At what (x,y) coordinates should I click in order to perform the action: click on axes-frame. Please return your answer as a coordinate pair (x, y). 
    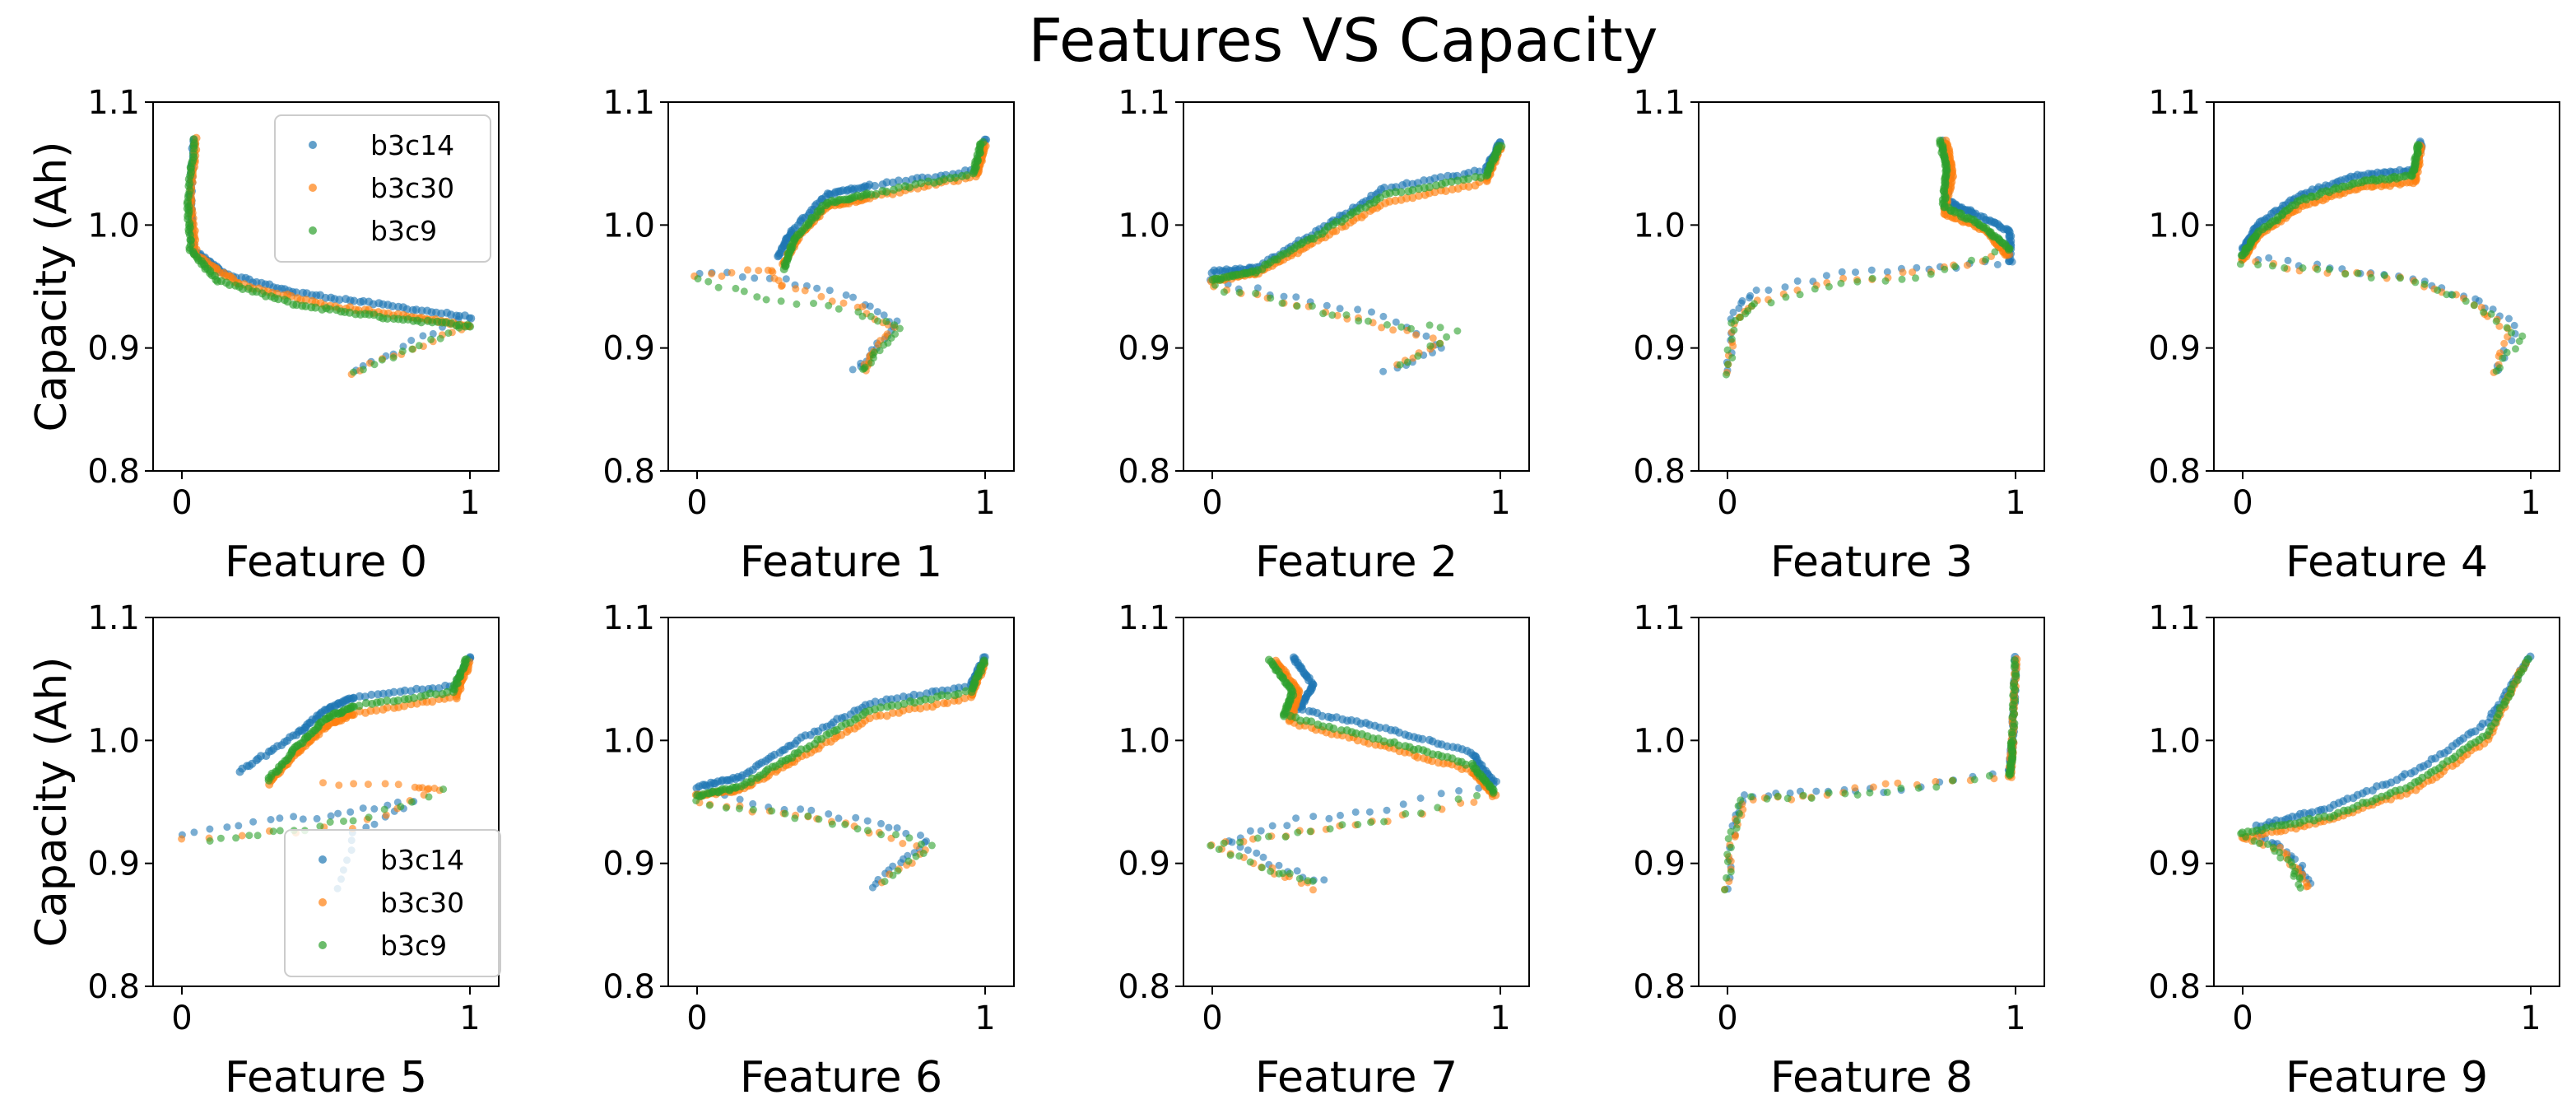
    Looking at the image, I should click on (2386, 802).